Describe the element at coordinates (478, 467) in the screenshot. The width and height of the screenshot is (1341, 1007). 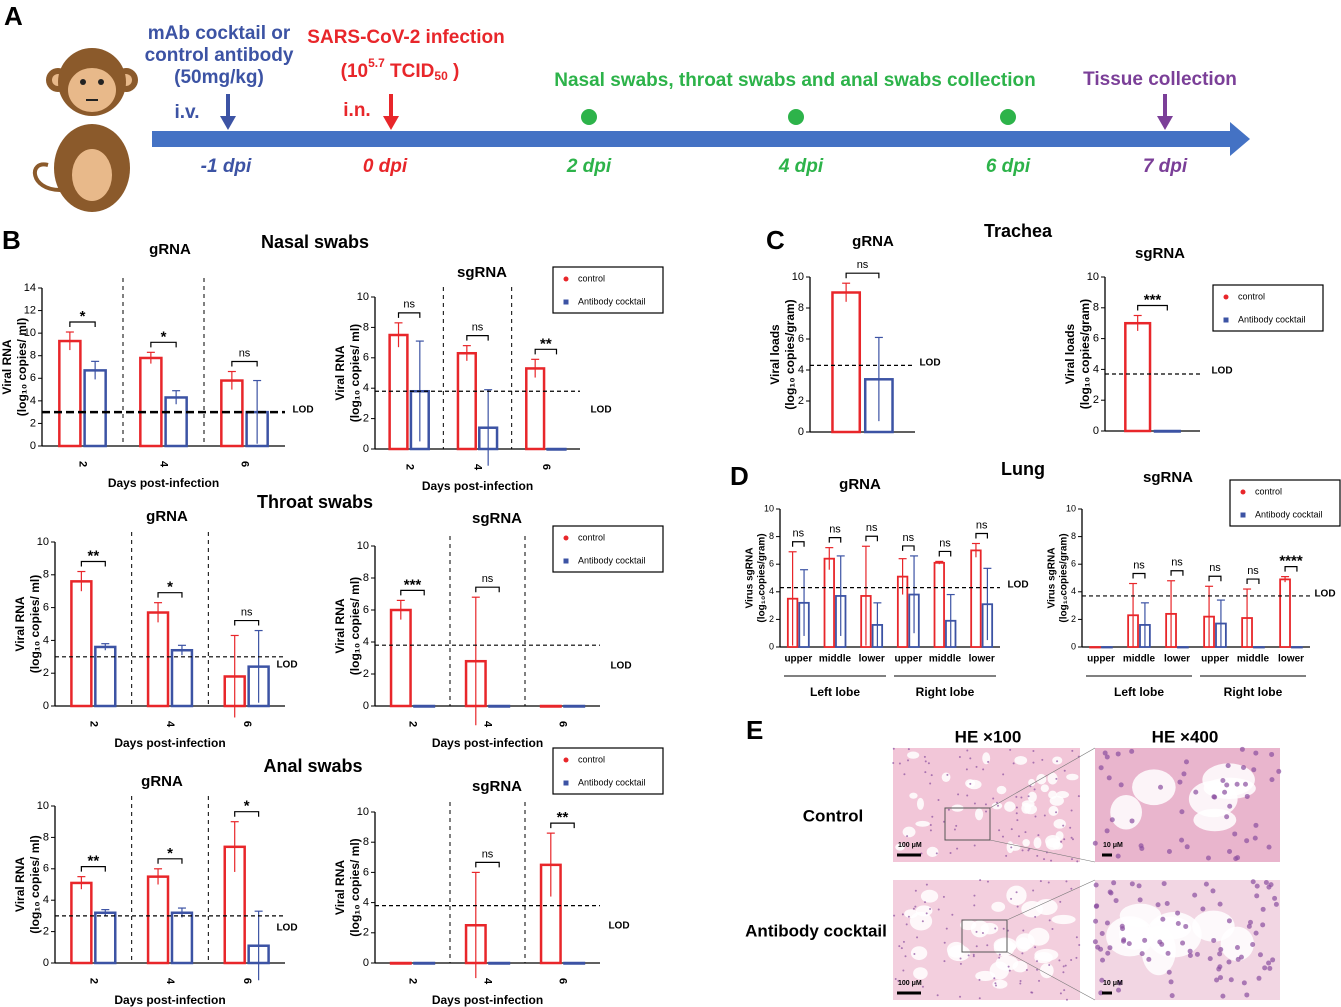
I see `x-tick-label: 4` at that location.